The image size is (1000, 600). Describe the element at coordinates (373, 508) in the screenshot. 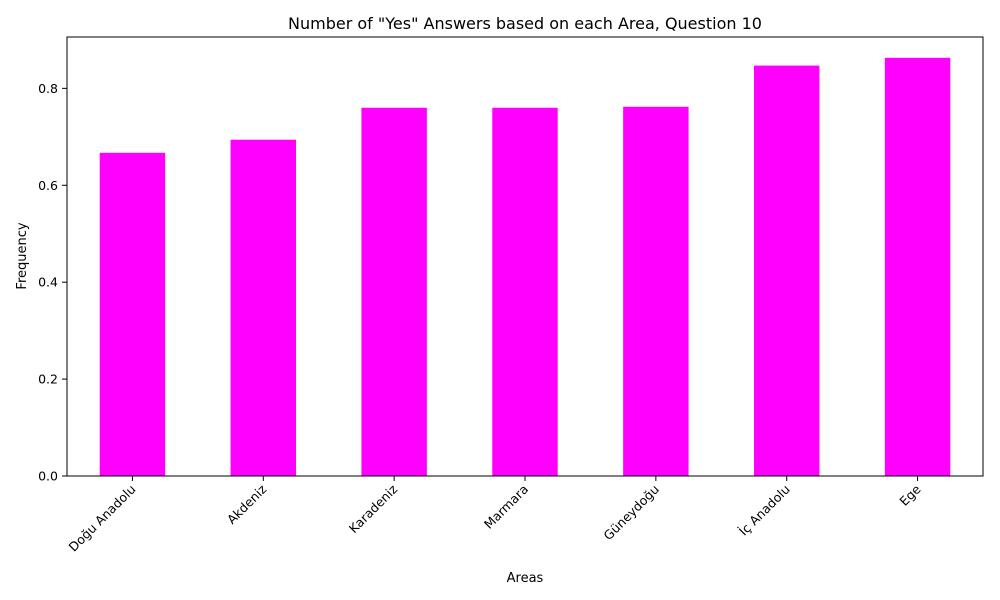

I see `x-tick-label: Karadeniz` at that location.